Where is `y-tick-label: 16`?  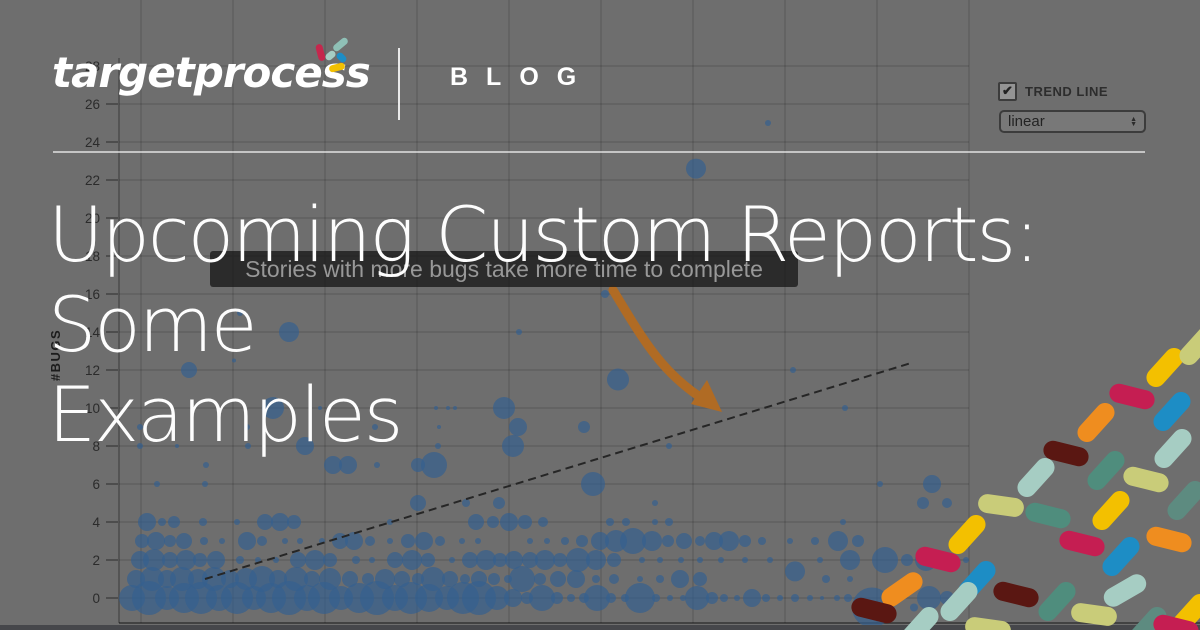 y-tick-label: 16 is located at coordinates (92, 294).